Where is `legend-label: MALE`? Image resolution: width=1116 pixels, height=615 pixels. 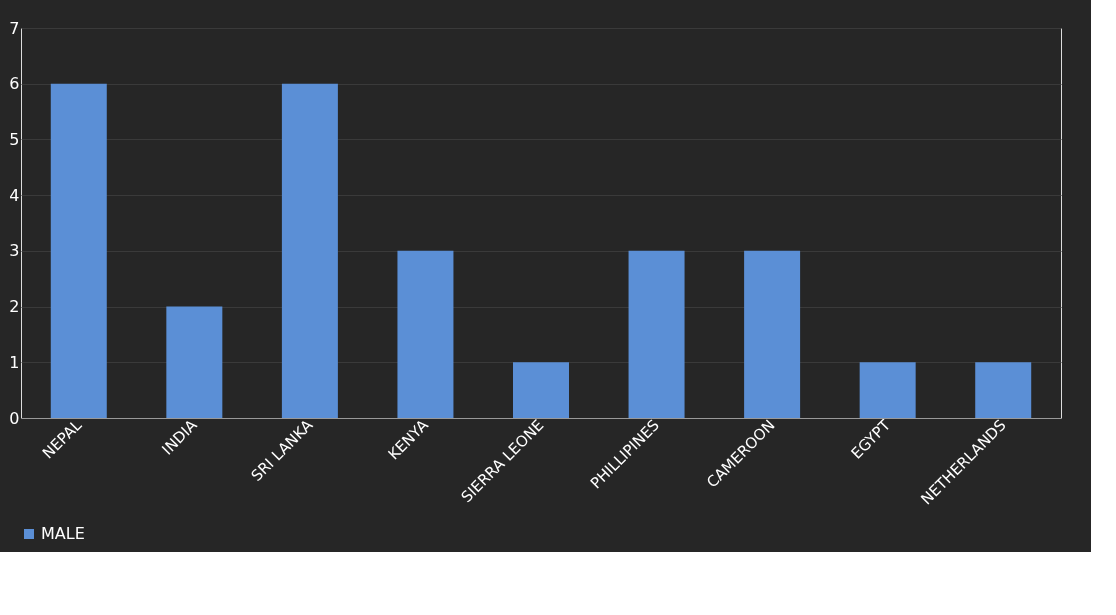
legend-label: MALE is located at coordinates (63, 533).